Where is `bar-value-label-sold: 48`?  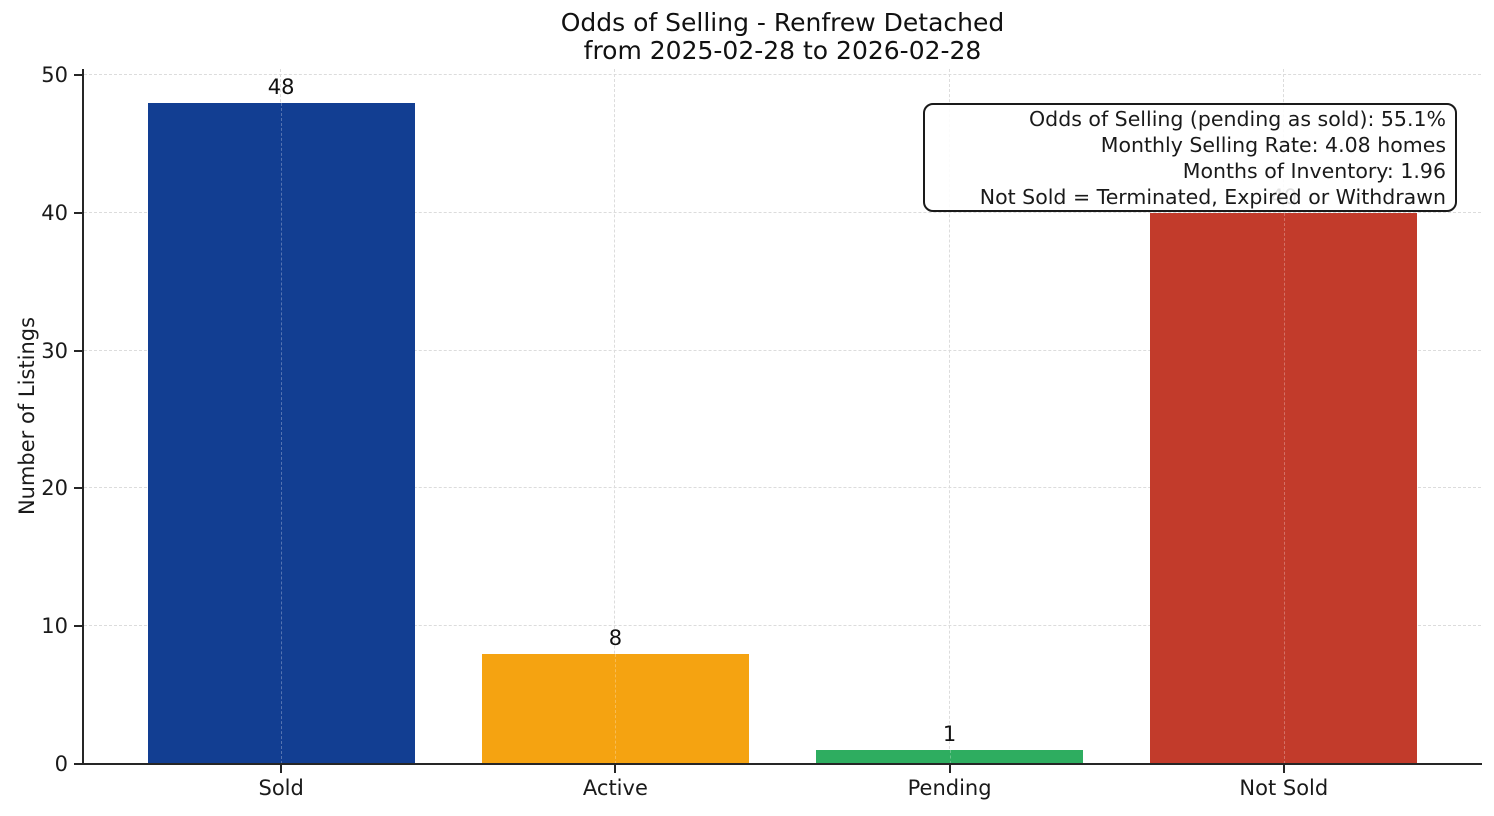 bar-value-label-sold: 48 is located at coordinates (281, 86).